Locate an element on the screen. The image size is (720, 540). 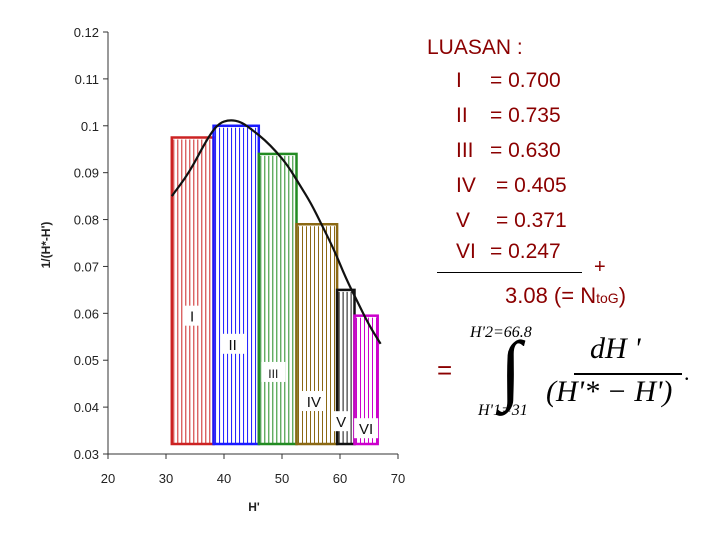
x-tick-label: 40 is located at coordinates (224, 478).